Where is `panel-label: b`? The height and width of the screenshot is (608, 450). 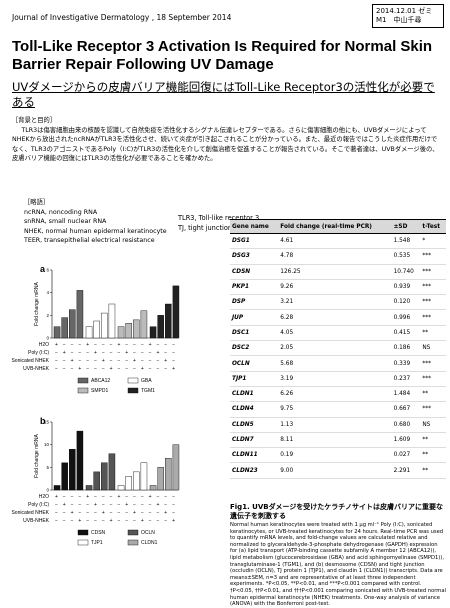 panel-label: b is located at coordinates (43, 421).